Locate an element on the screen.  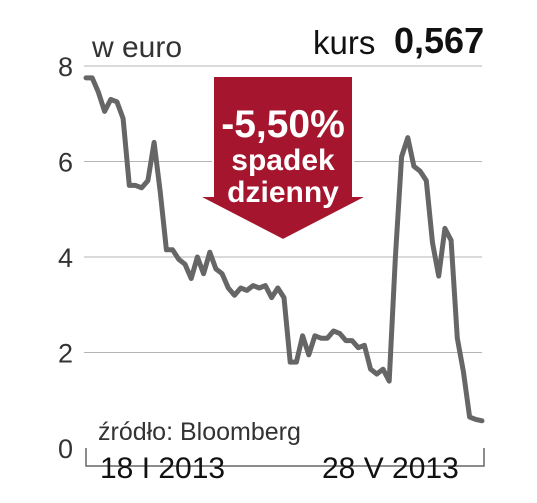
x-axis is located at coordinates (285, 457).